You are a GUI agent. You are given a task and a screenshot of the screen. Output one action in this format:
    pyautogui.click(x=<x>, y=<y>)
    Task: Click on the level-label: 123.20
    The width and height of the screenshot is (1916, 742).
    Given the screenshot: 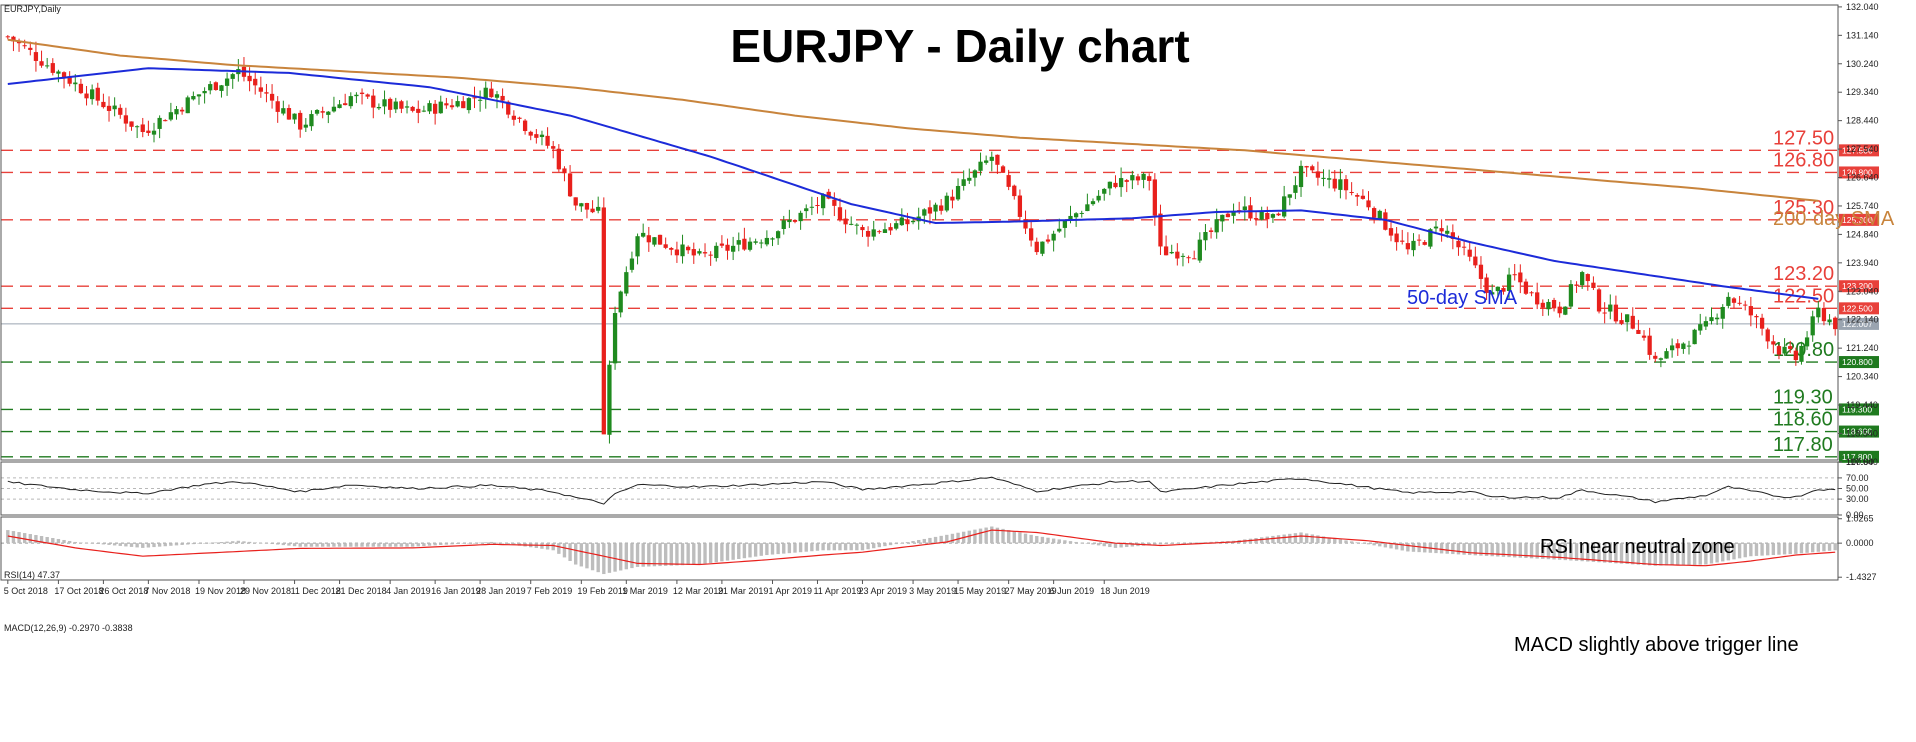 What is the action you would take?
    pyautogui.click(x=1803, y=274)
    